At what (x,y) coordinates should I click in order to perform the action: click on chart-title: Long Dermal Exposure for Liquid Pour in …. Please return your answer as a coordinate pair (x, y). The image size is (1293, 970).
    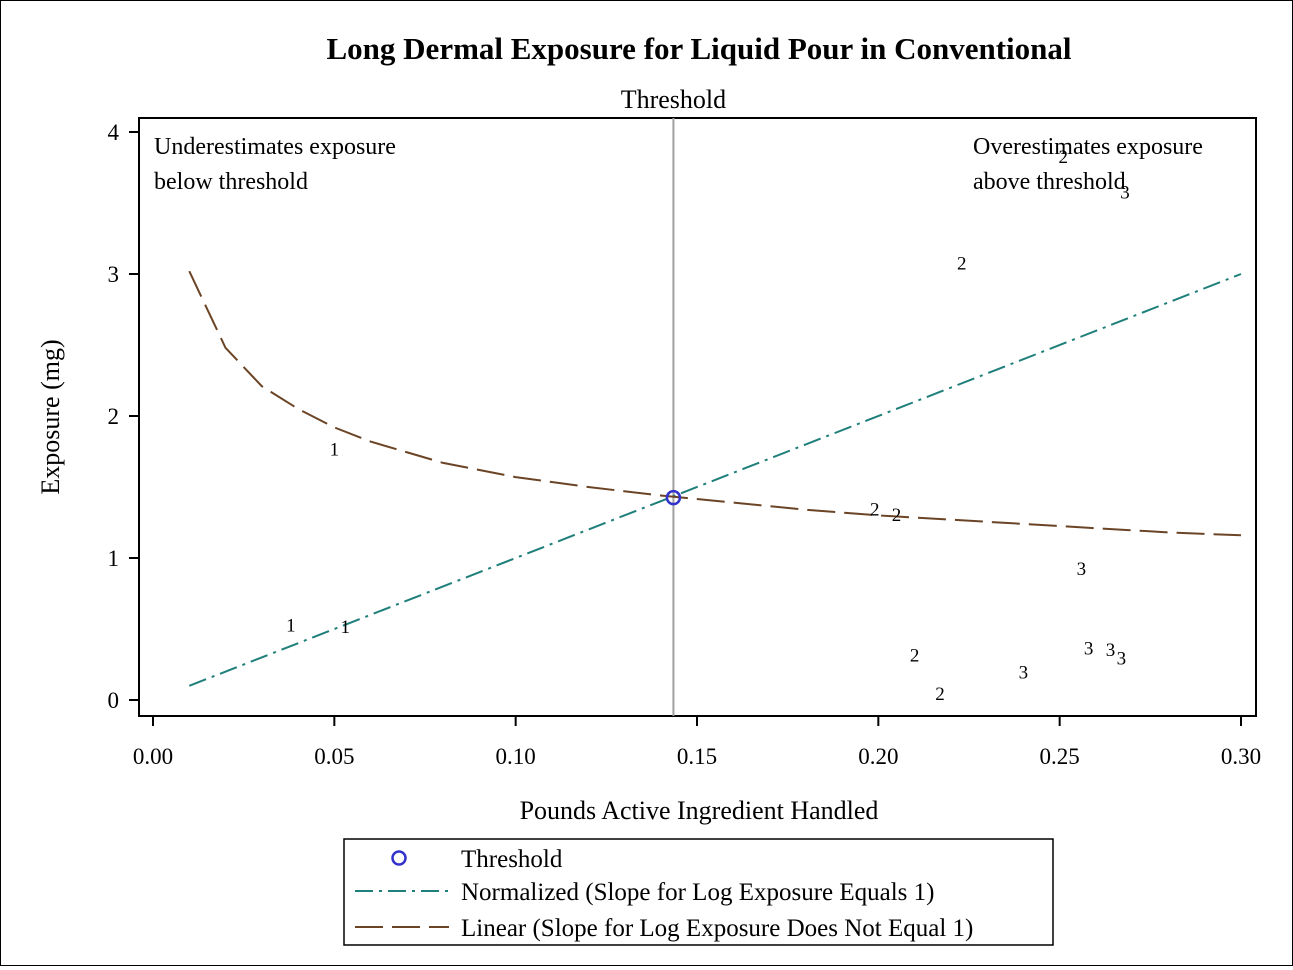
    Looking at the image, I should click on (699, 48).